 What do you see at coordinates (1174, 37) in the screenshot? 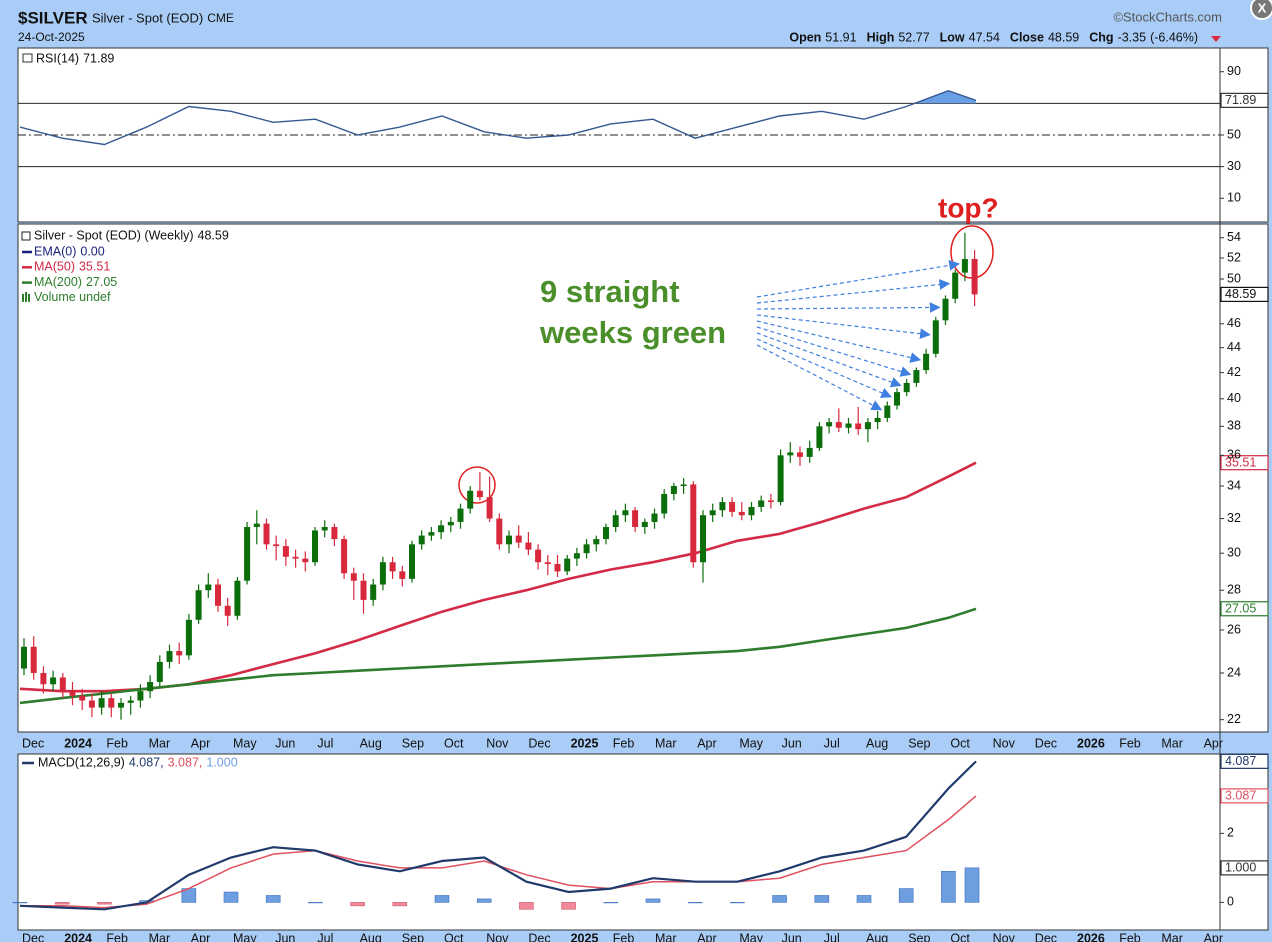
I see `quote-pct: (-6.46%)` at bounding box center [1174, 37].